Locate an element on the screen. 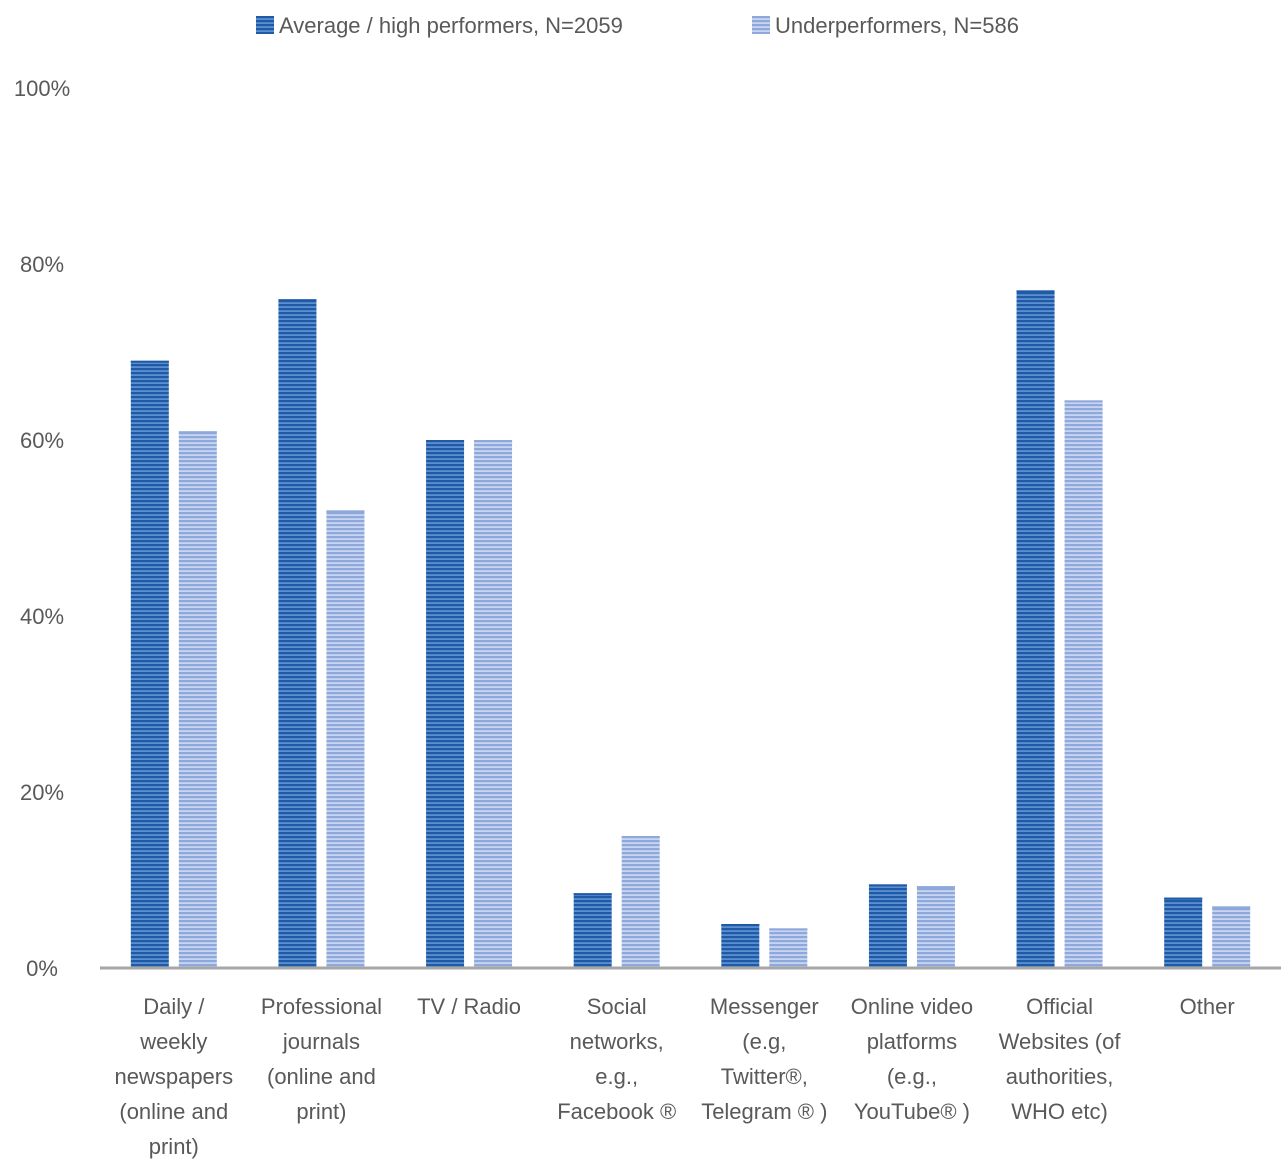 The height and width of the screenshot is (1160, 1281). x-category-label-line: newspapers is located at coordinates (173, 1076).